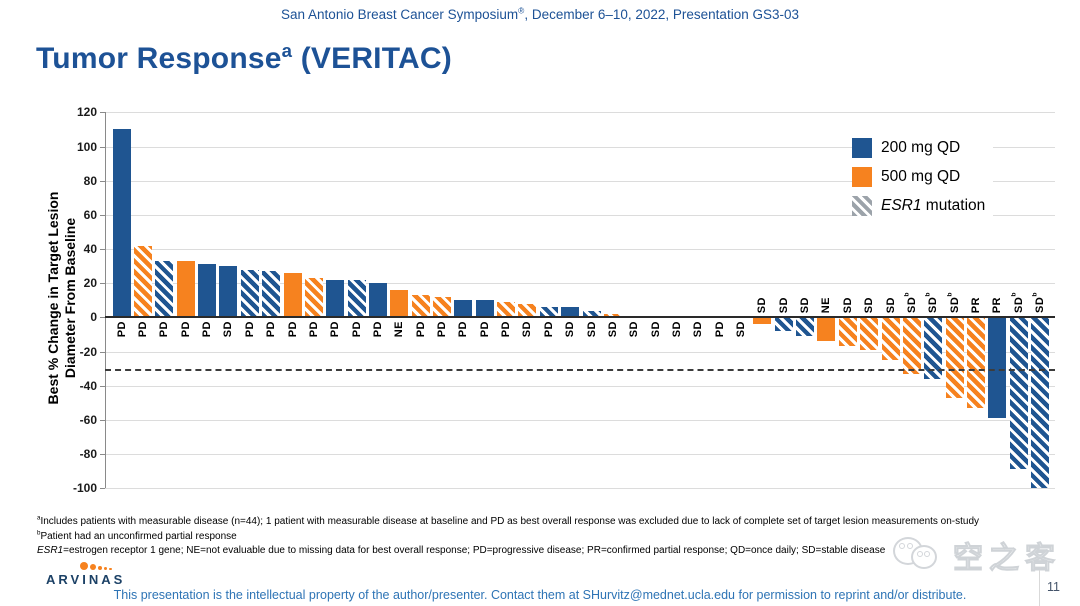  Describe the element at coordinates (70, 298) in the screenshot. I see `y-axis-title-line2: Diameter From Baseline` at that location.